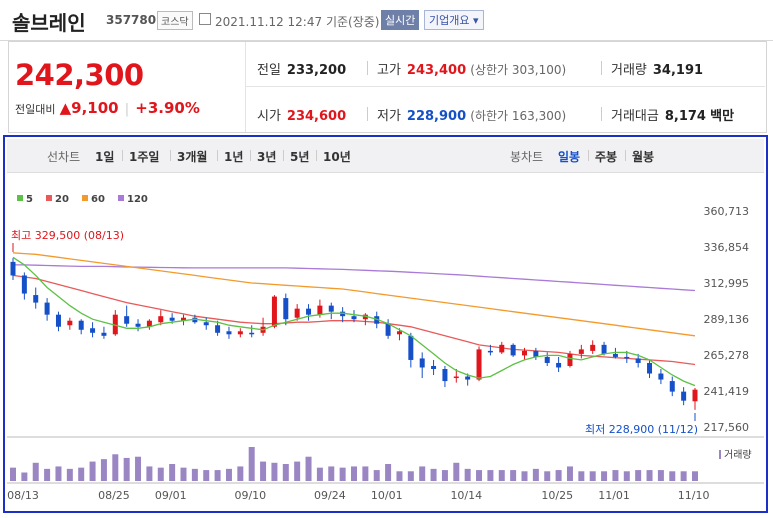 The width and height of the screenshot is (773, 518). What do you see at coordinates (175, 20) in the screenshot?
I see `market-badge: 코스닥` at bounding box center [175, 20].